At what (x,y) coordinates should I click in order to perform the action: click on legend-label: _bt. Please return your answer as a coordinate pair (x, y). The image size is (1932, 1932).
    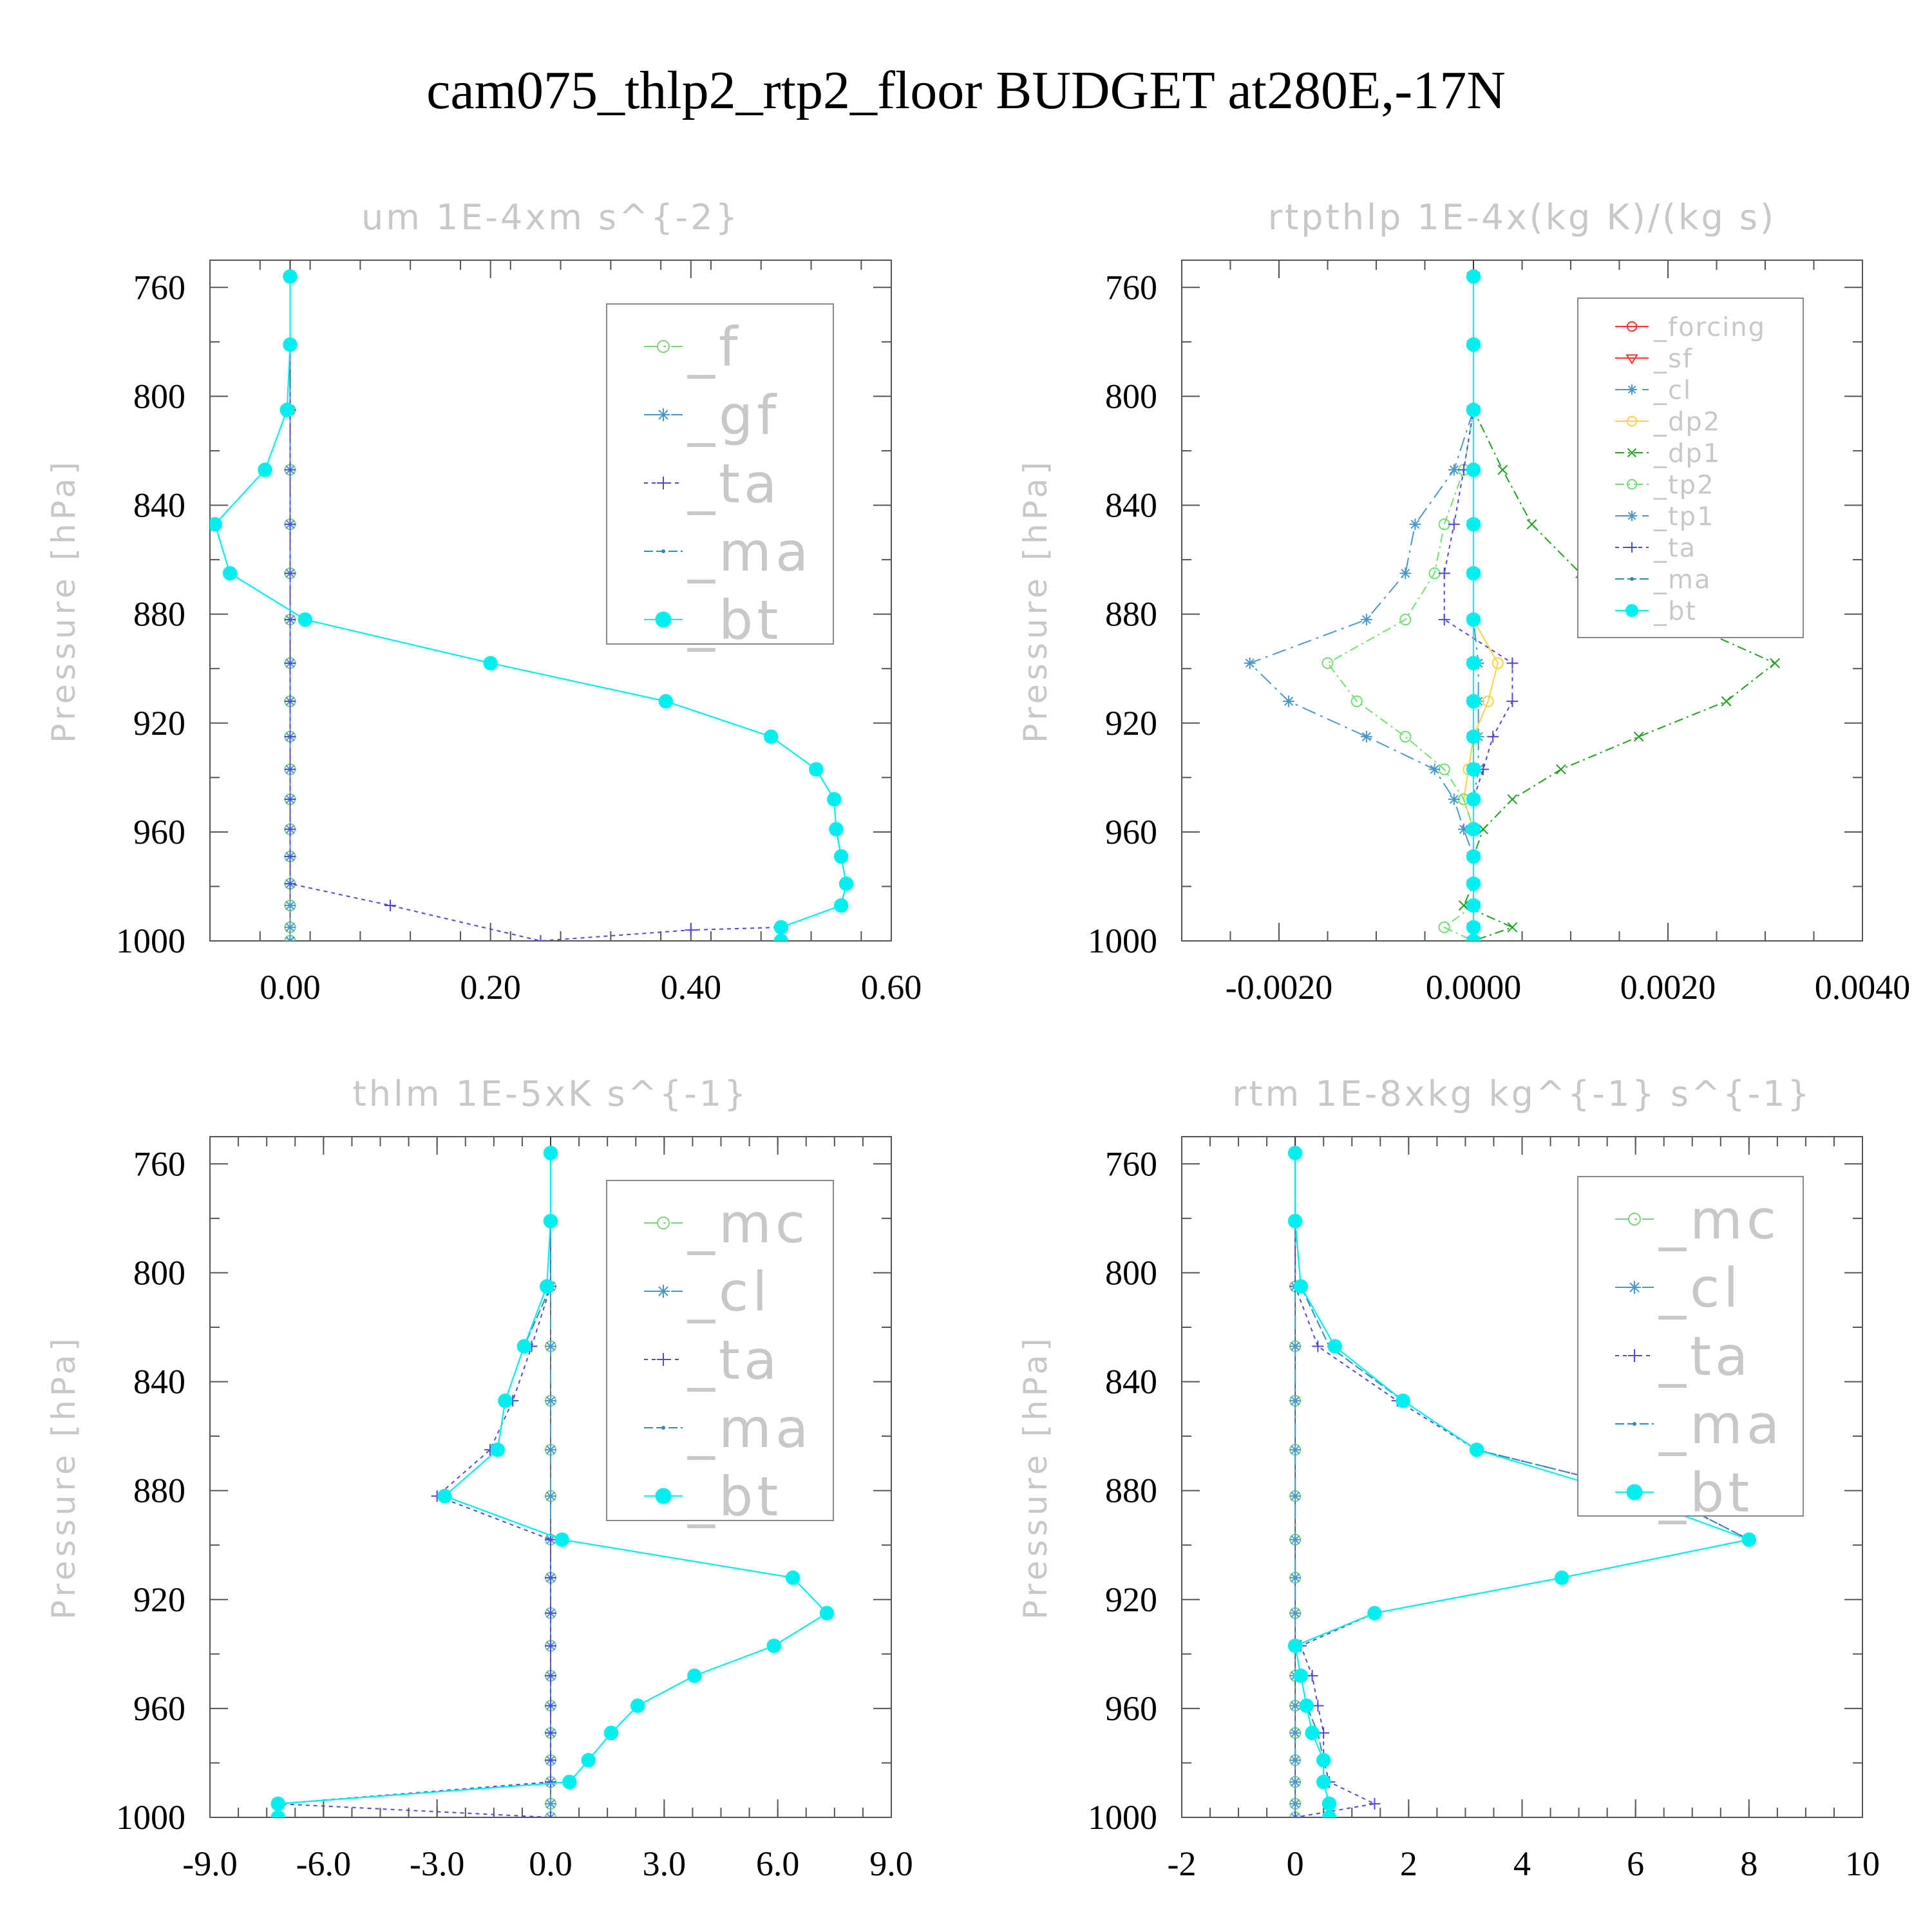
    Looking at the image, I should click on (734, 620).